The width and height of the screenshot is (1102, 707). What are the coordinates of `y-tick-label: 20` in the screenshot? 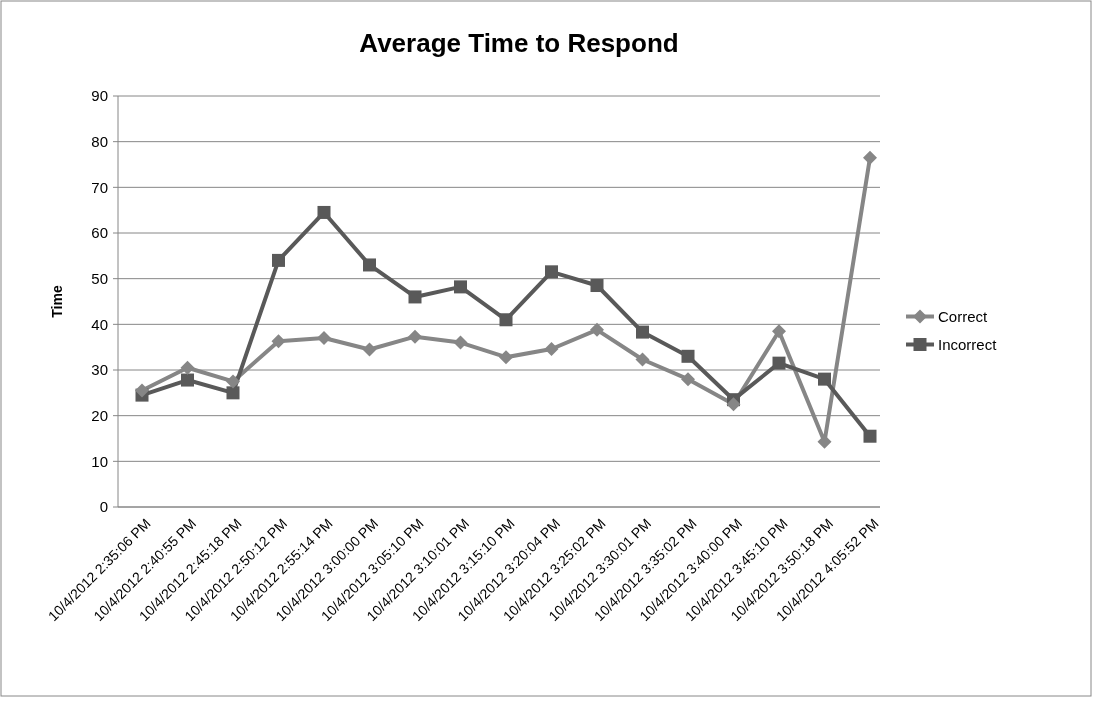 It's located at (99, 415).